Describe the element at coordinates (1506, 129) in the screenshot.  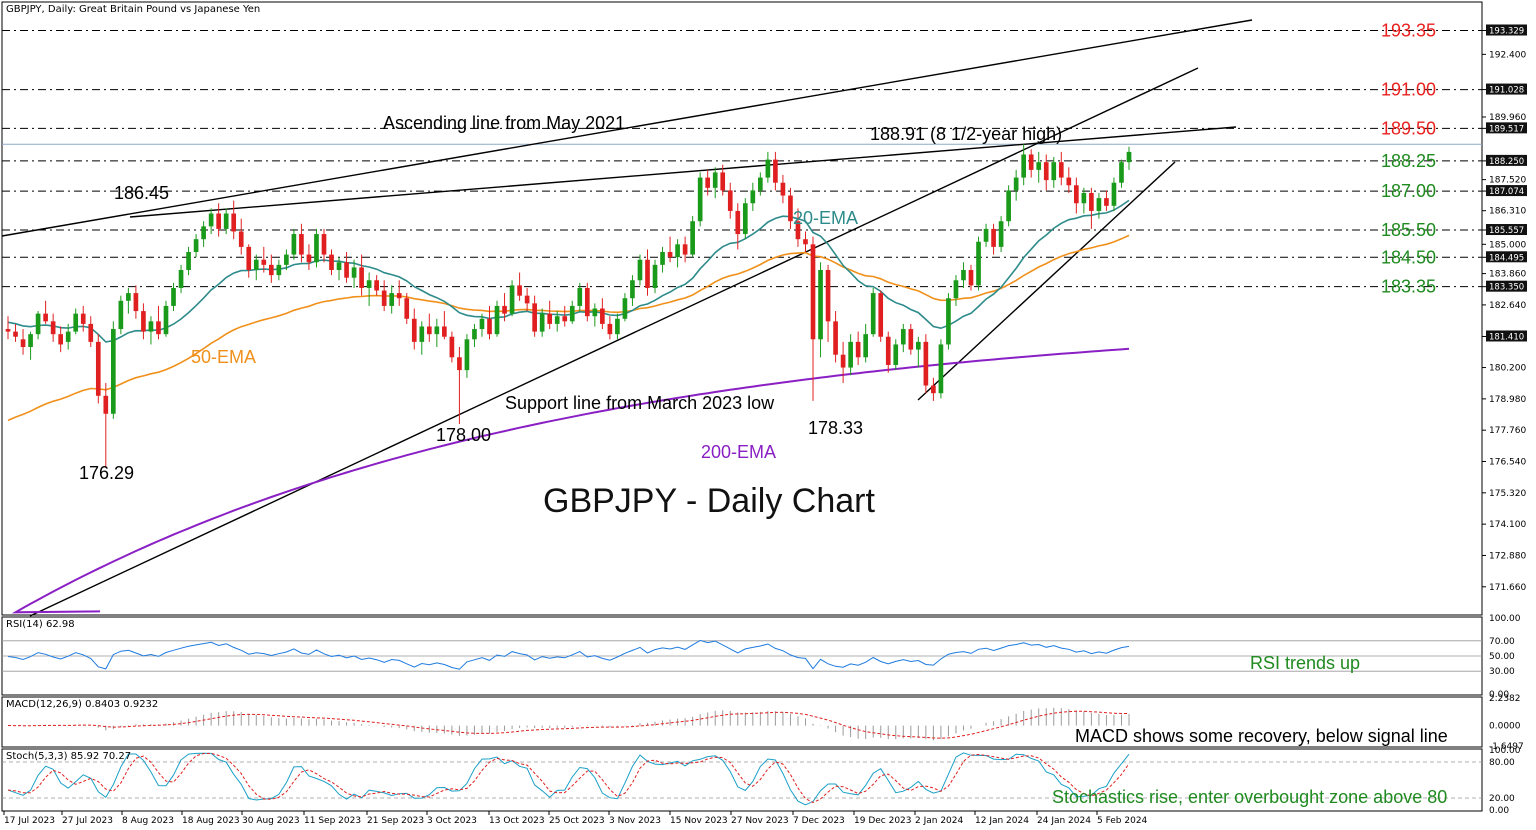
I see `price-tag-label: 189.517` at that location.